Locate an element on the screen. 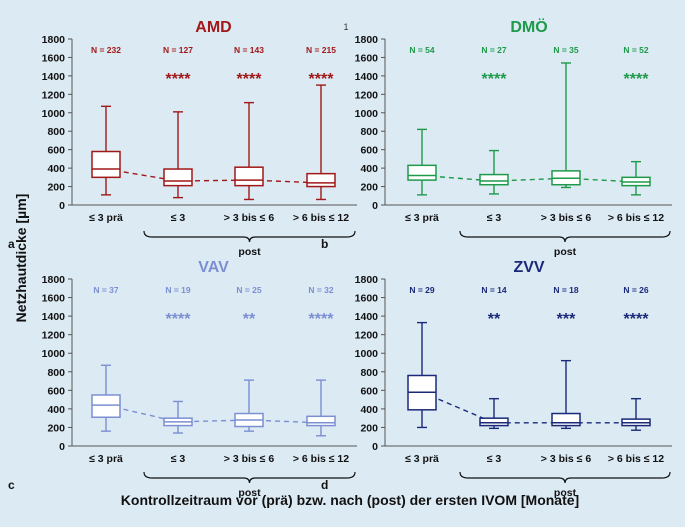 The image size is (685, 527). panel-letter: b is located at coordinates (324, 244).